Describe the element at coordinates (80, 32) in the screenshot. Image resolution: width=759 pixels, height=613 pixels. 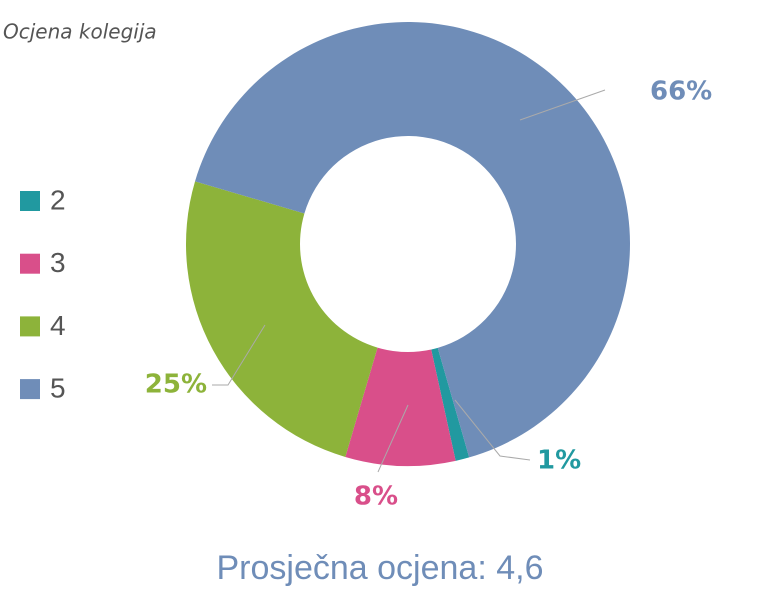
I see `chart-title: Ocjena kolegija` at that location.